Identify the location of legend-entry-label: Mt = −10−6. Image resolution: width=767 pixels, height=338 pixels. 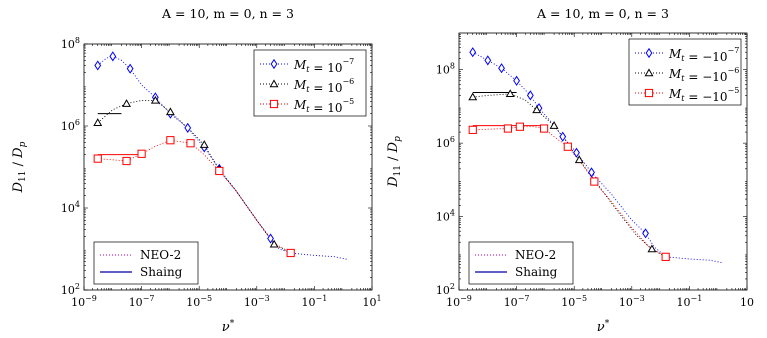
(703, 75).